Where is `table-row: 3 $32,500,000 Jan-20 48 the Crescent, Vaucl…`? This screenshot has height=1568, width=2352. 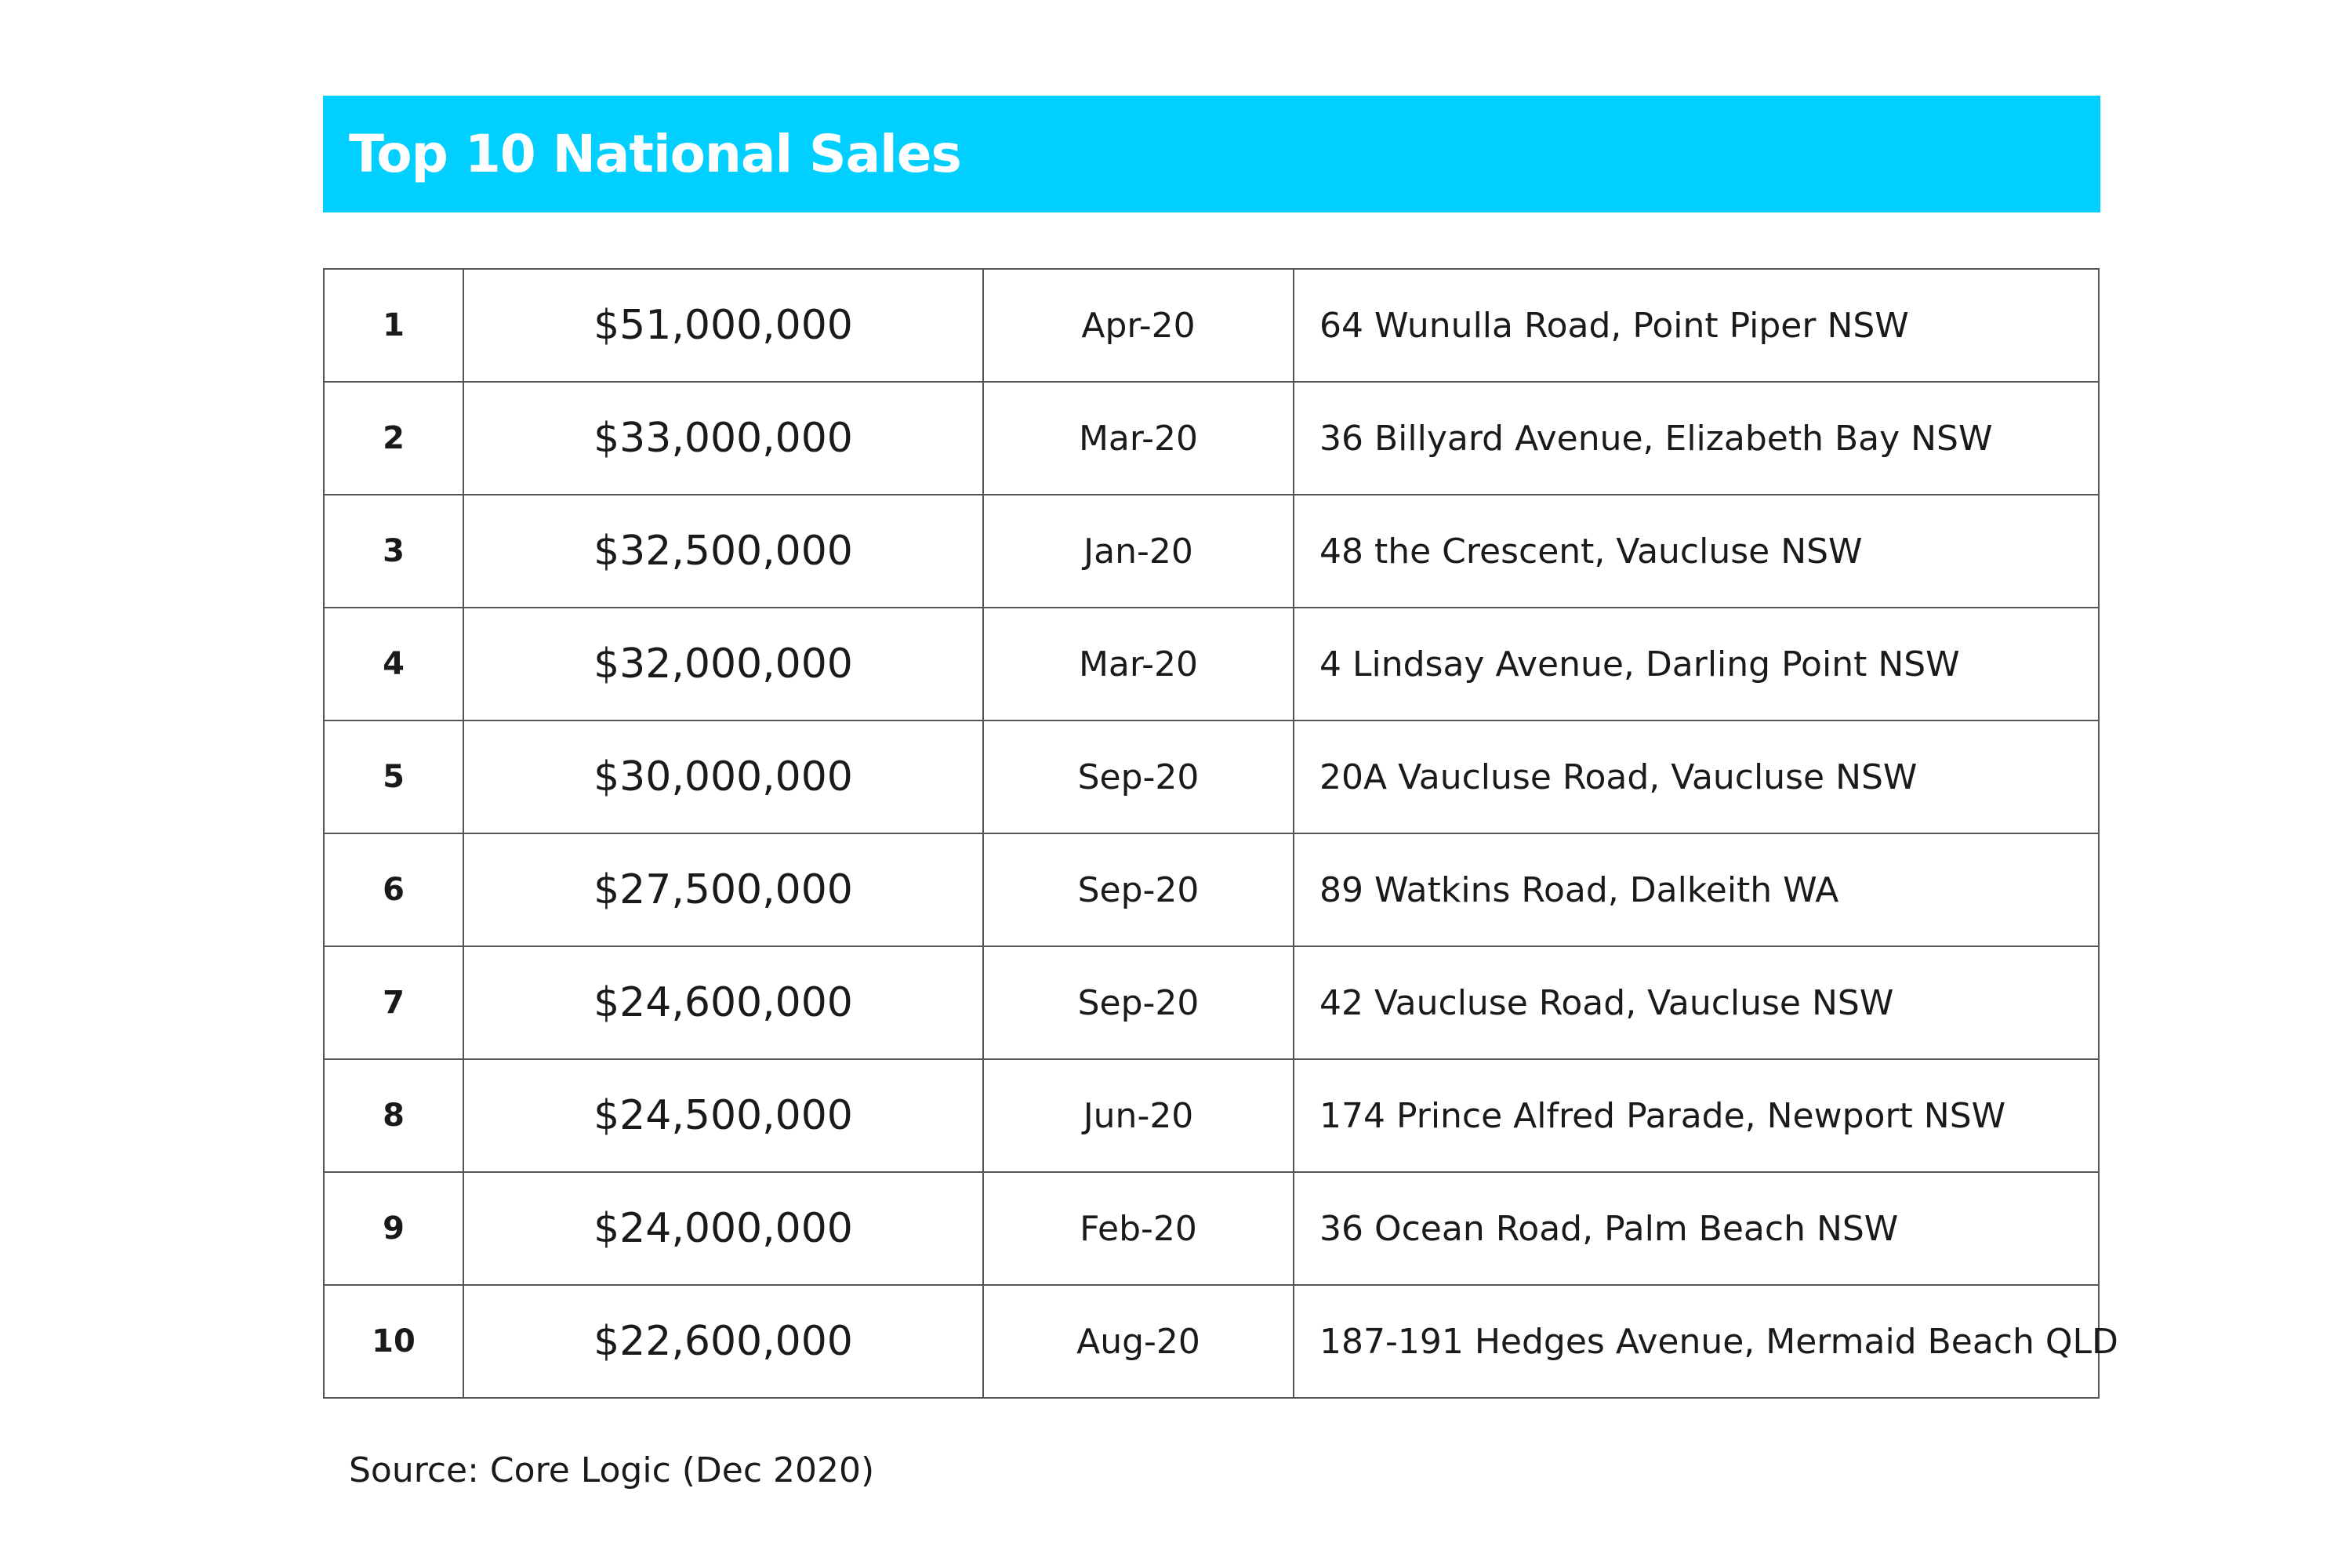 table-row: 3 $32,500,000 Jan-20 48 the Crescent, Vaucl… is located at coordinates (1211, 551).